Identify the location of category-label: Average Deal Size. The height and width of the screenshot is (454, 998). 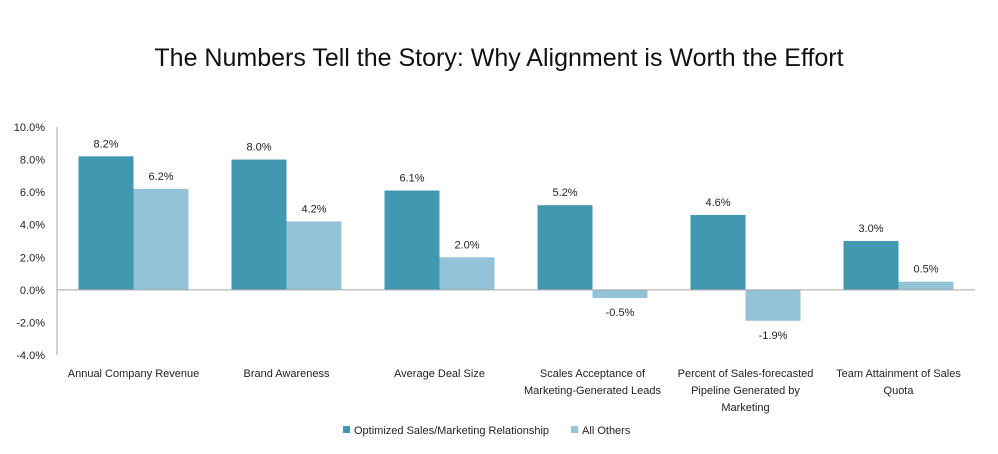
(439, 374).